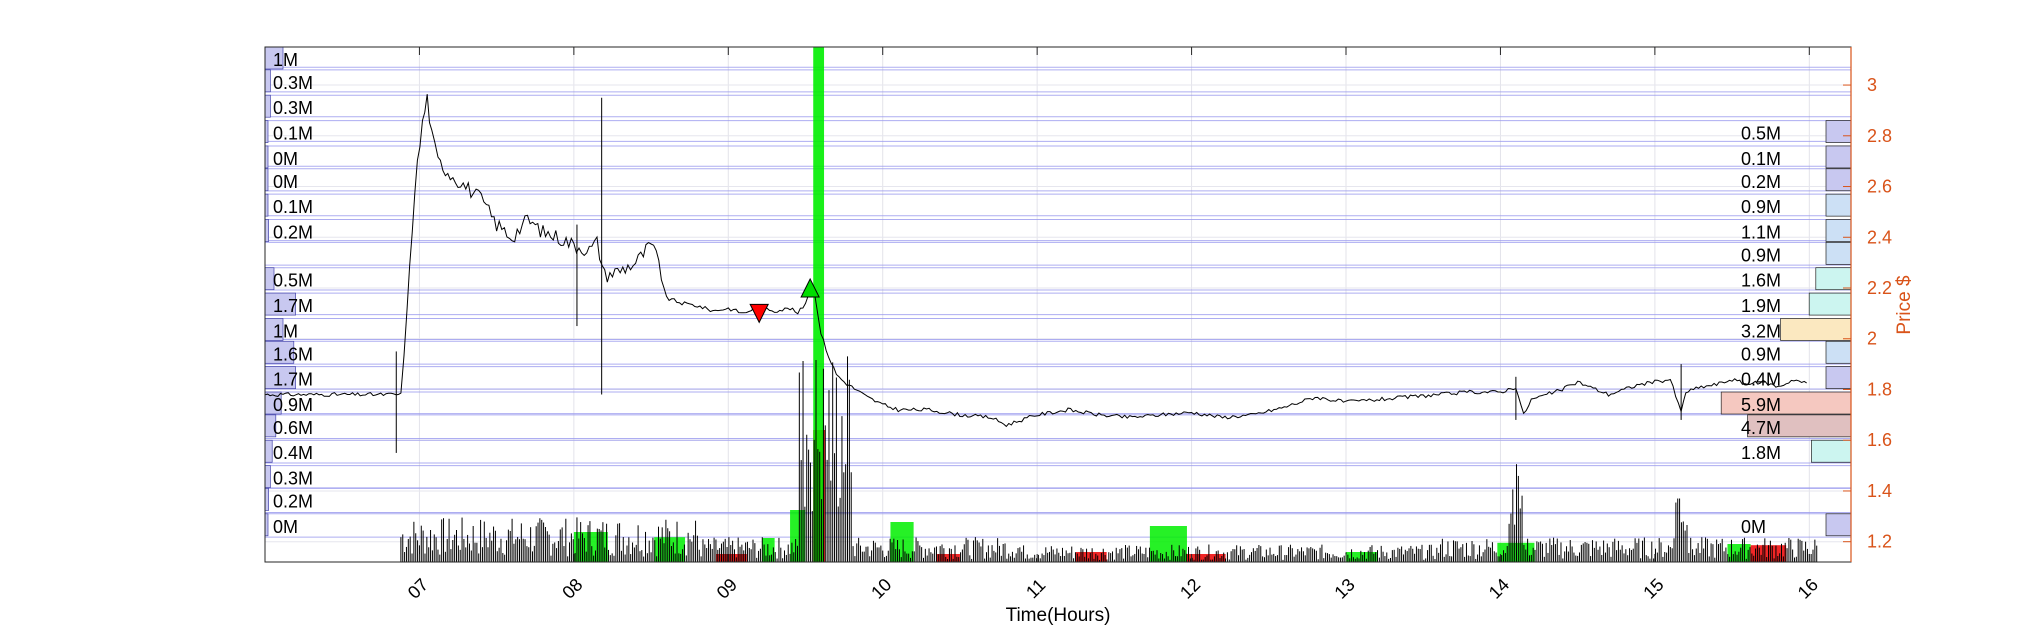 This screenshot has height=625, width=2031. I want to click on x-tick-label: 12, so click(1190, 588).